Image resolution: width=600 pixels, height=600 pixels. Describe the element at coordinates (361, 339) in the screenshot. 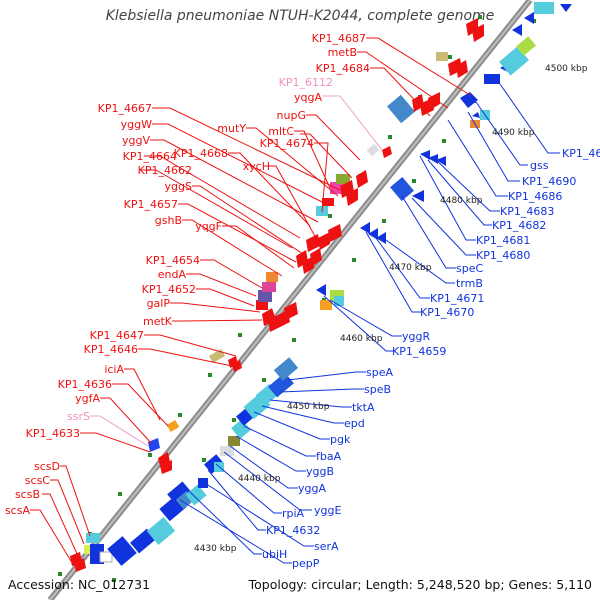

I see `kbp-label: 4460 kbp` at that location.